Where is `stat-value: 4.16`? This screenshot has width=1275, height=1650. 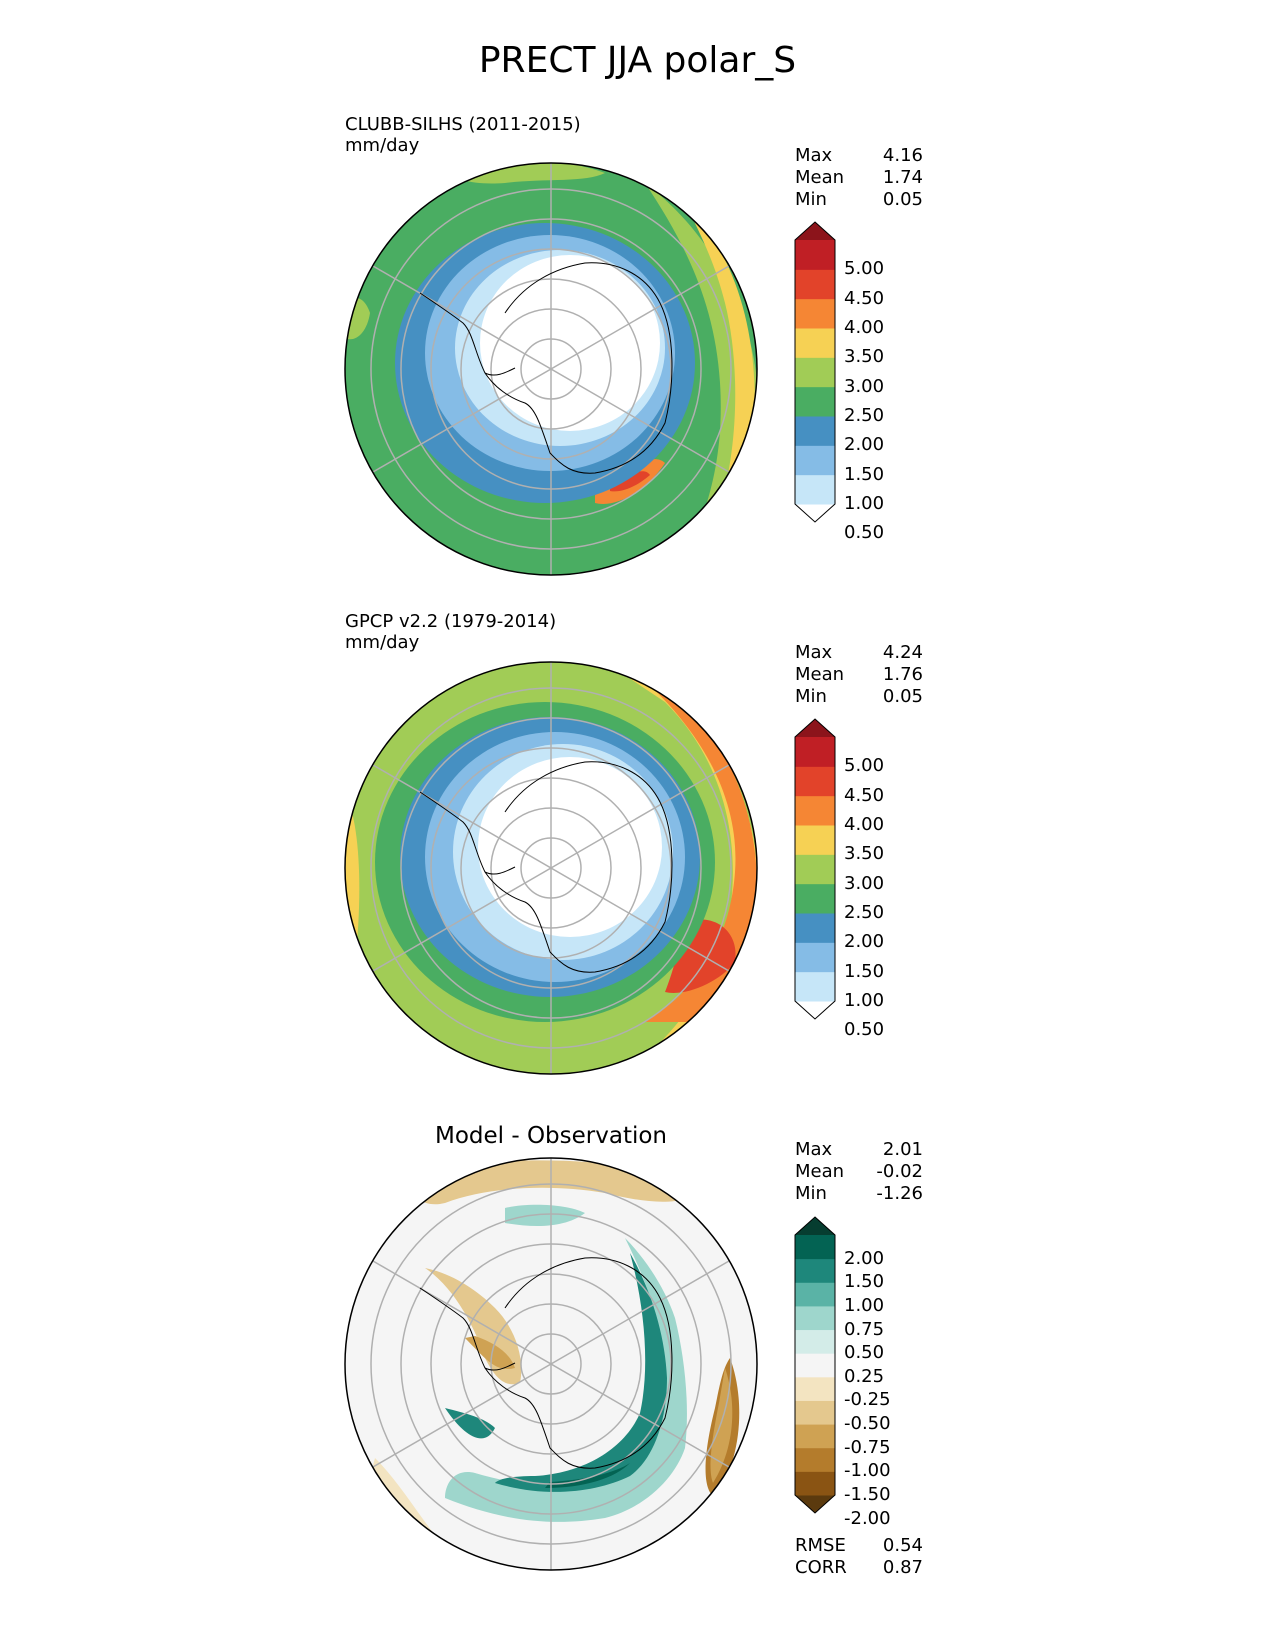 stat-value: 4.16 is located at coordinates (902, 155).